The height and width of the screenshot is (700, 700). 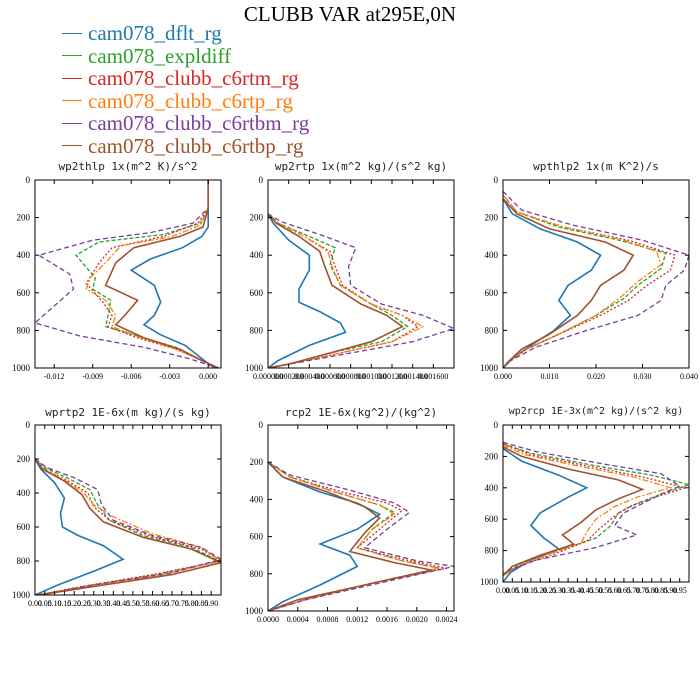 What do you see at coordinates (185, 56) in the screenshot?
I see `legend-entry: cam078_expldiff` at bounding box center [185, 56].